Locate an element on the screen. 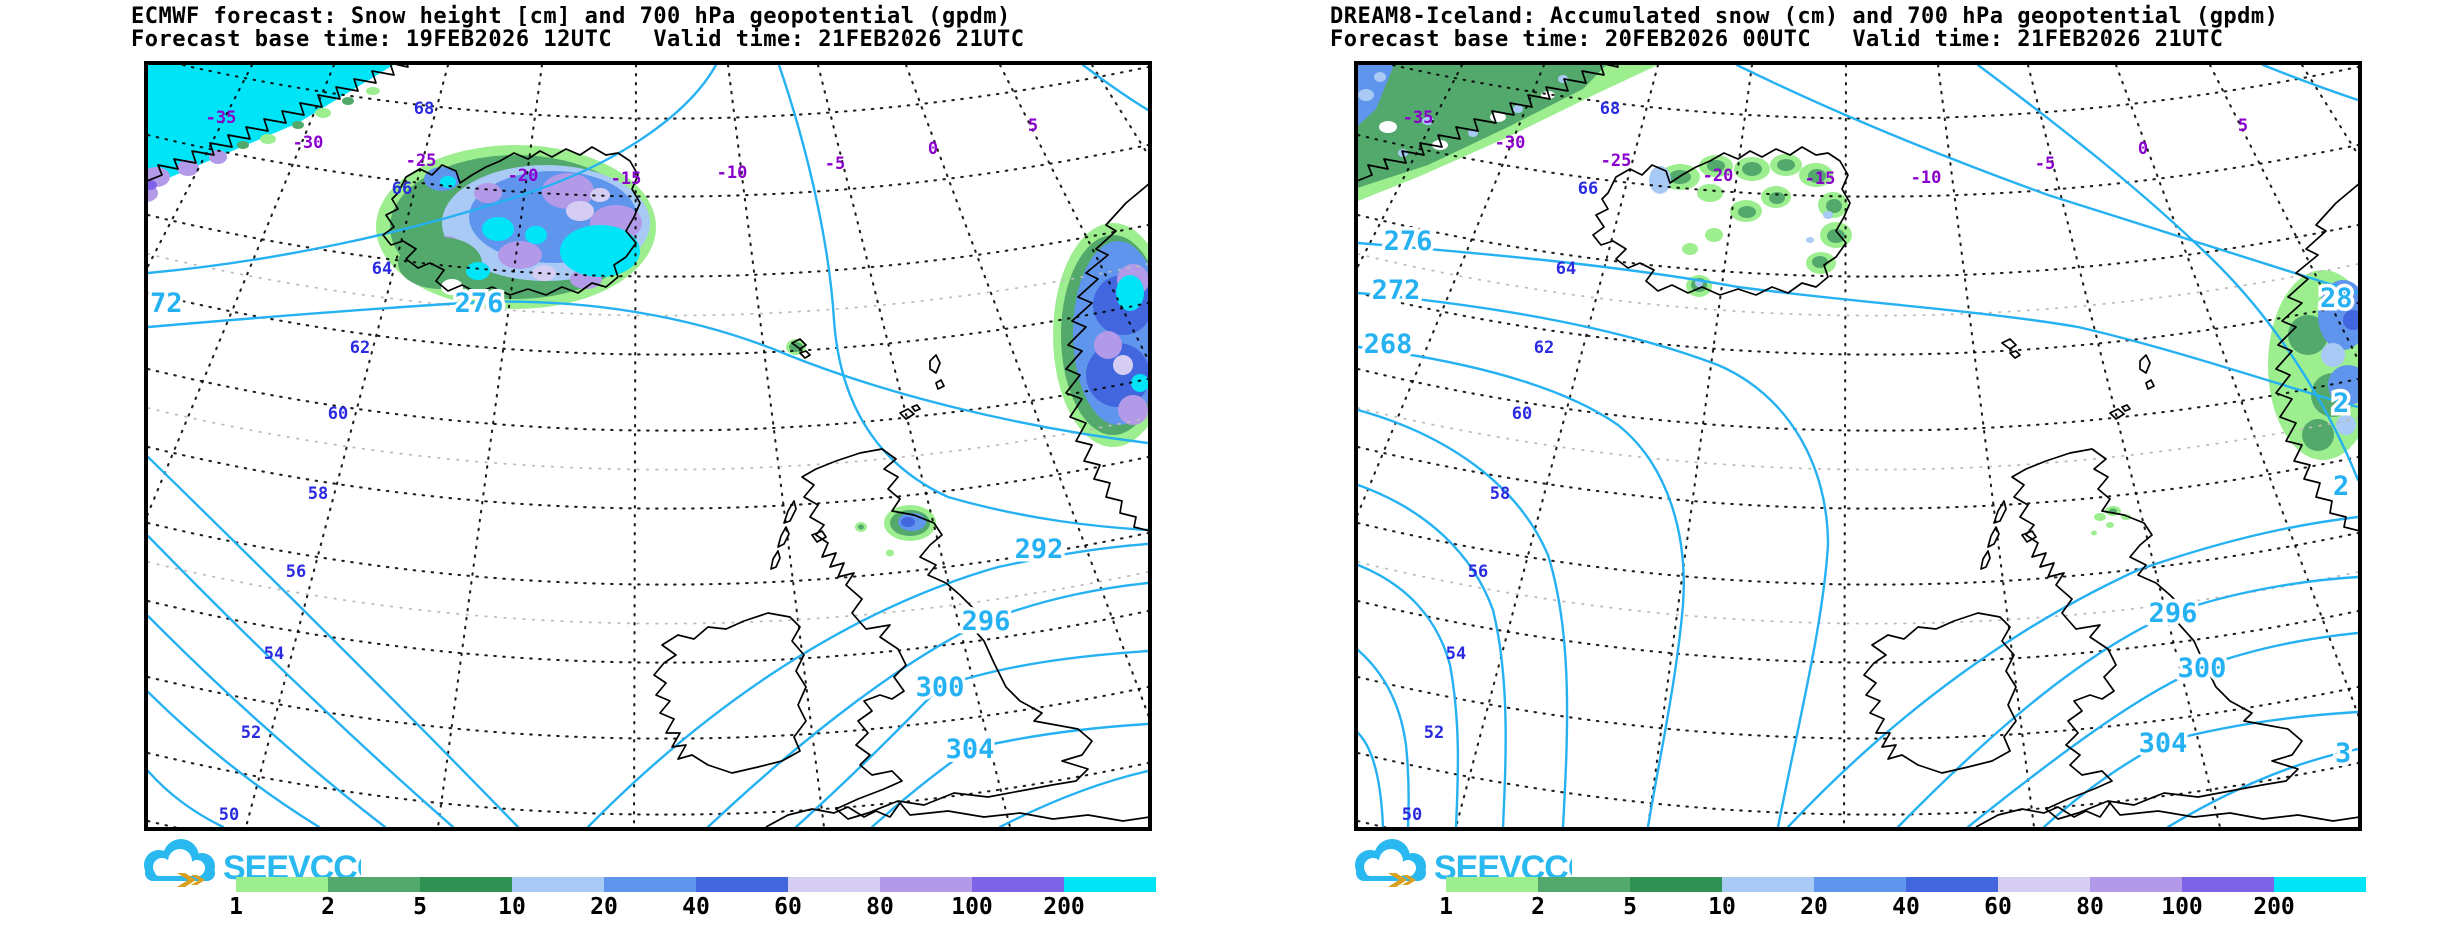  legend-value-label: 5 is located at coordinates (420, 907).